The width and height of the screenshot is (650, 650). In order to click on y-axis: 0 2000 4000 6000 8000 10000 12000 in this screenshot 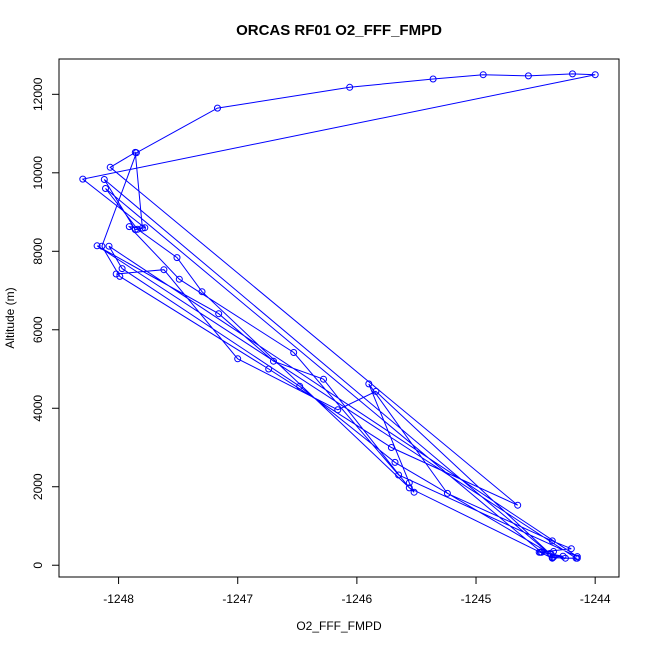, I will do `click(45, 323)`.